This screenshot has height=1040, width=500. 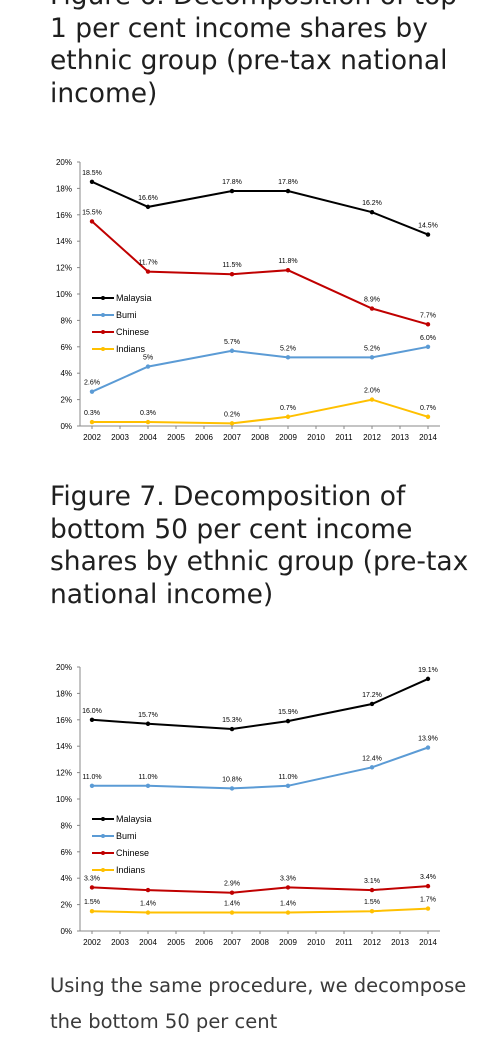 I want to click on data-label-chinese: 11.5%, so click(x=231, y=265).